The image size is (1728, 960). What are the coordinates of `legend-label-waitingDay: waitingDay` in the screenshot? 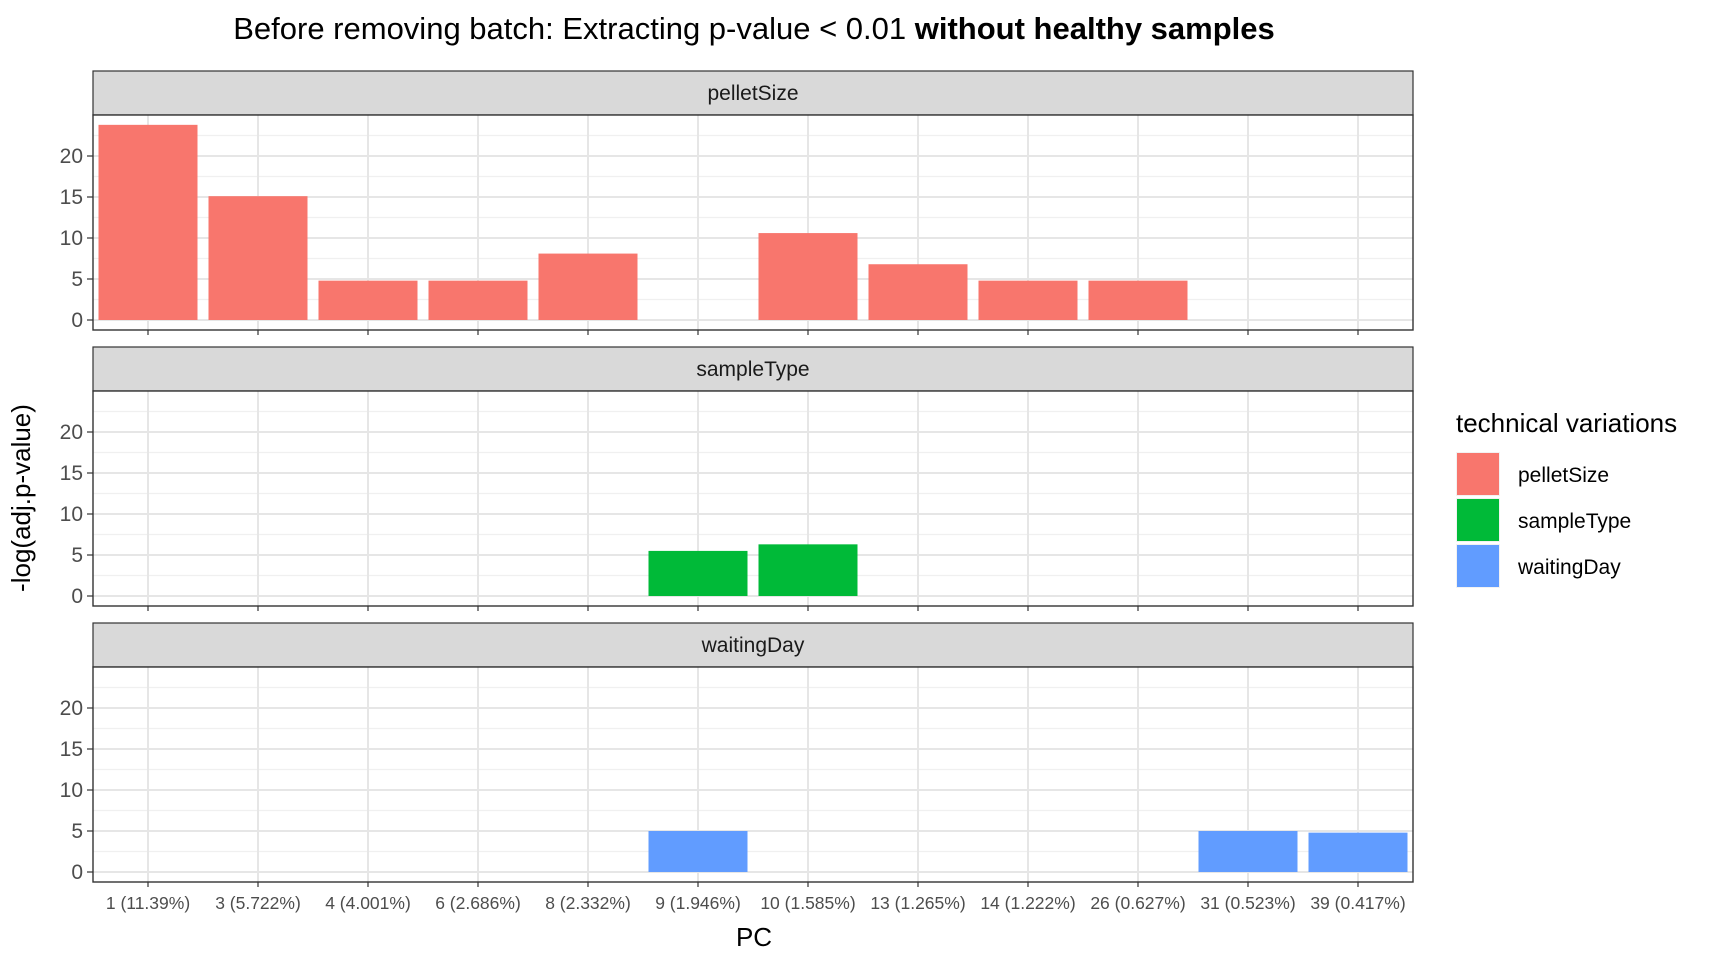 It's located at (1569, 567).